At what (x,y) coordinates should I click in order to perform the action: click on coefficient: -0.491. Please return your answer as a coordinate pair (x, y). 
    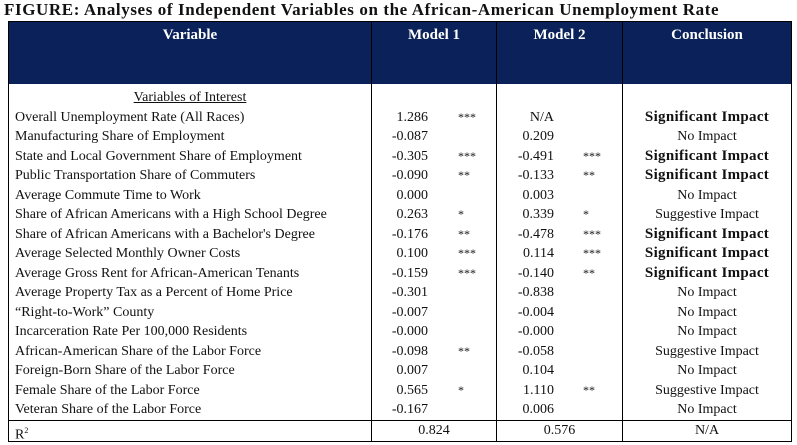
    Looking at the image, I should click on (535, 156).